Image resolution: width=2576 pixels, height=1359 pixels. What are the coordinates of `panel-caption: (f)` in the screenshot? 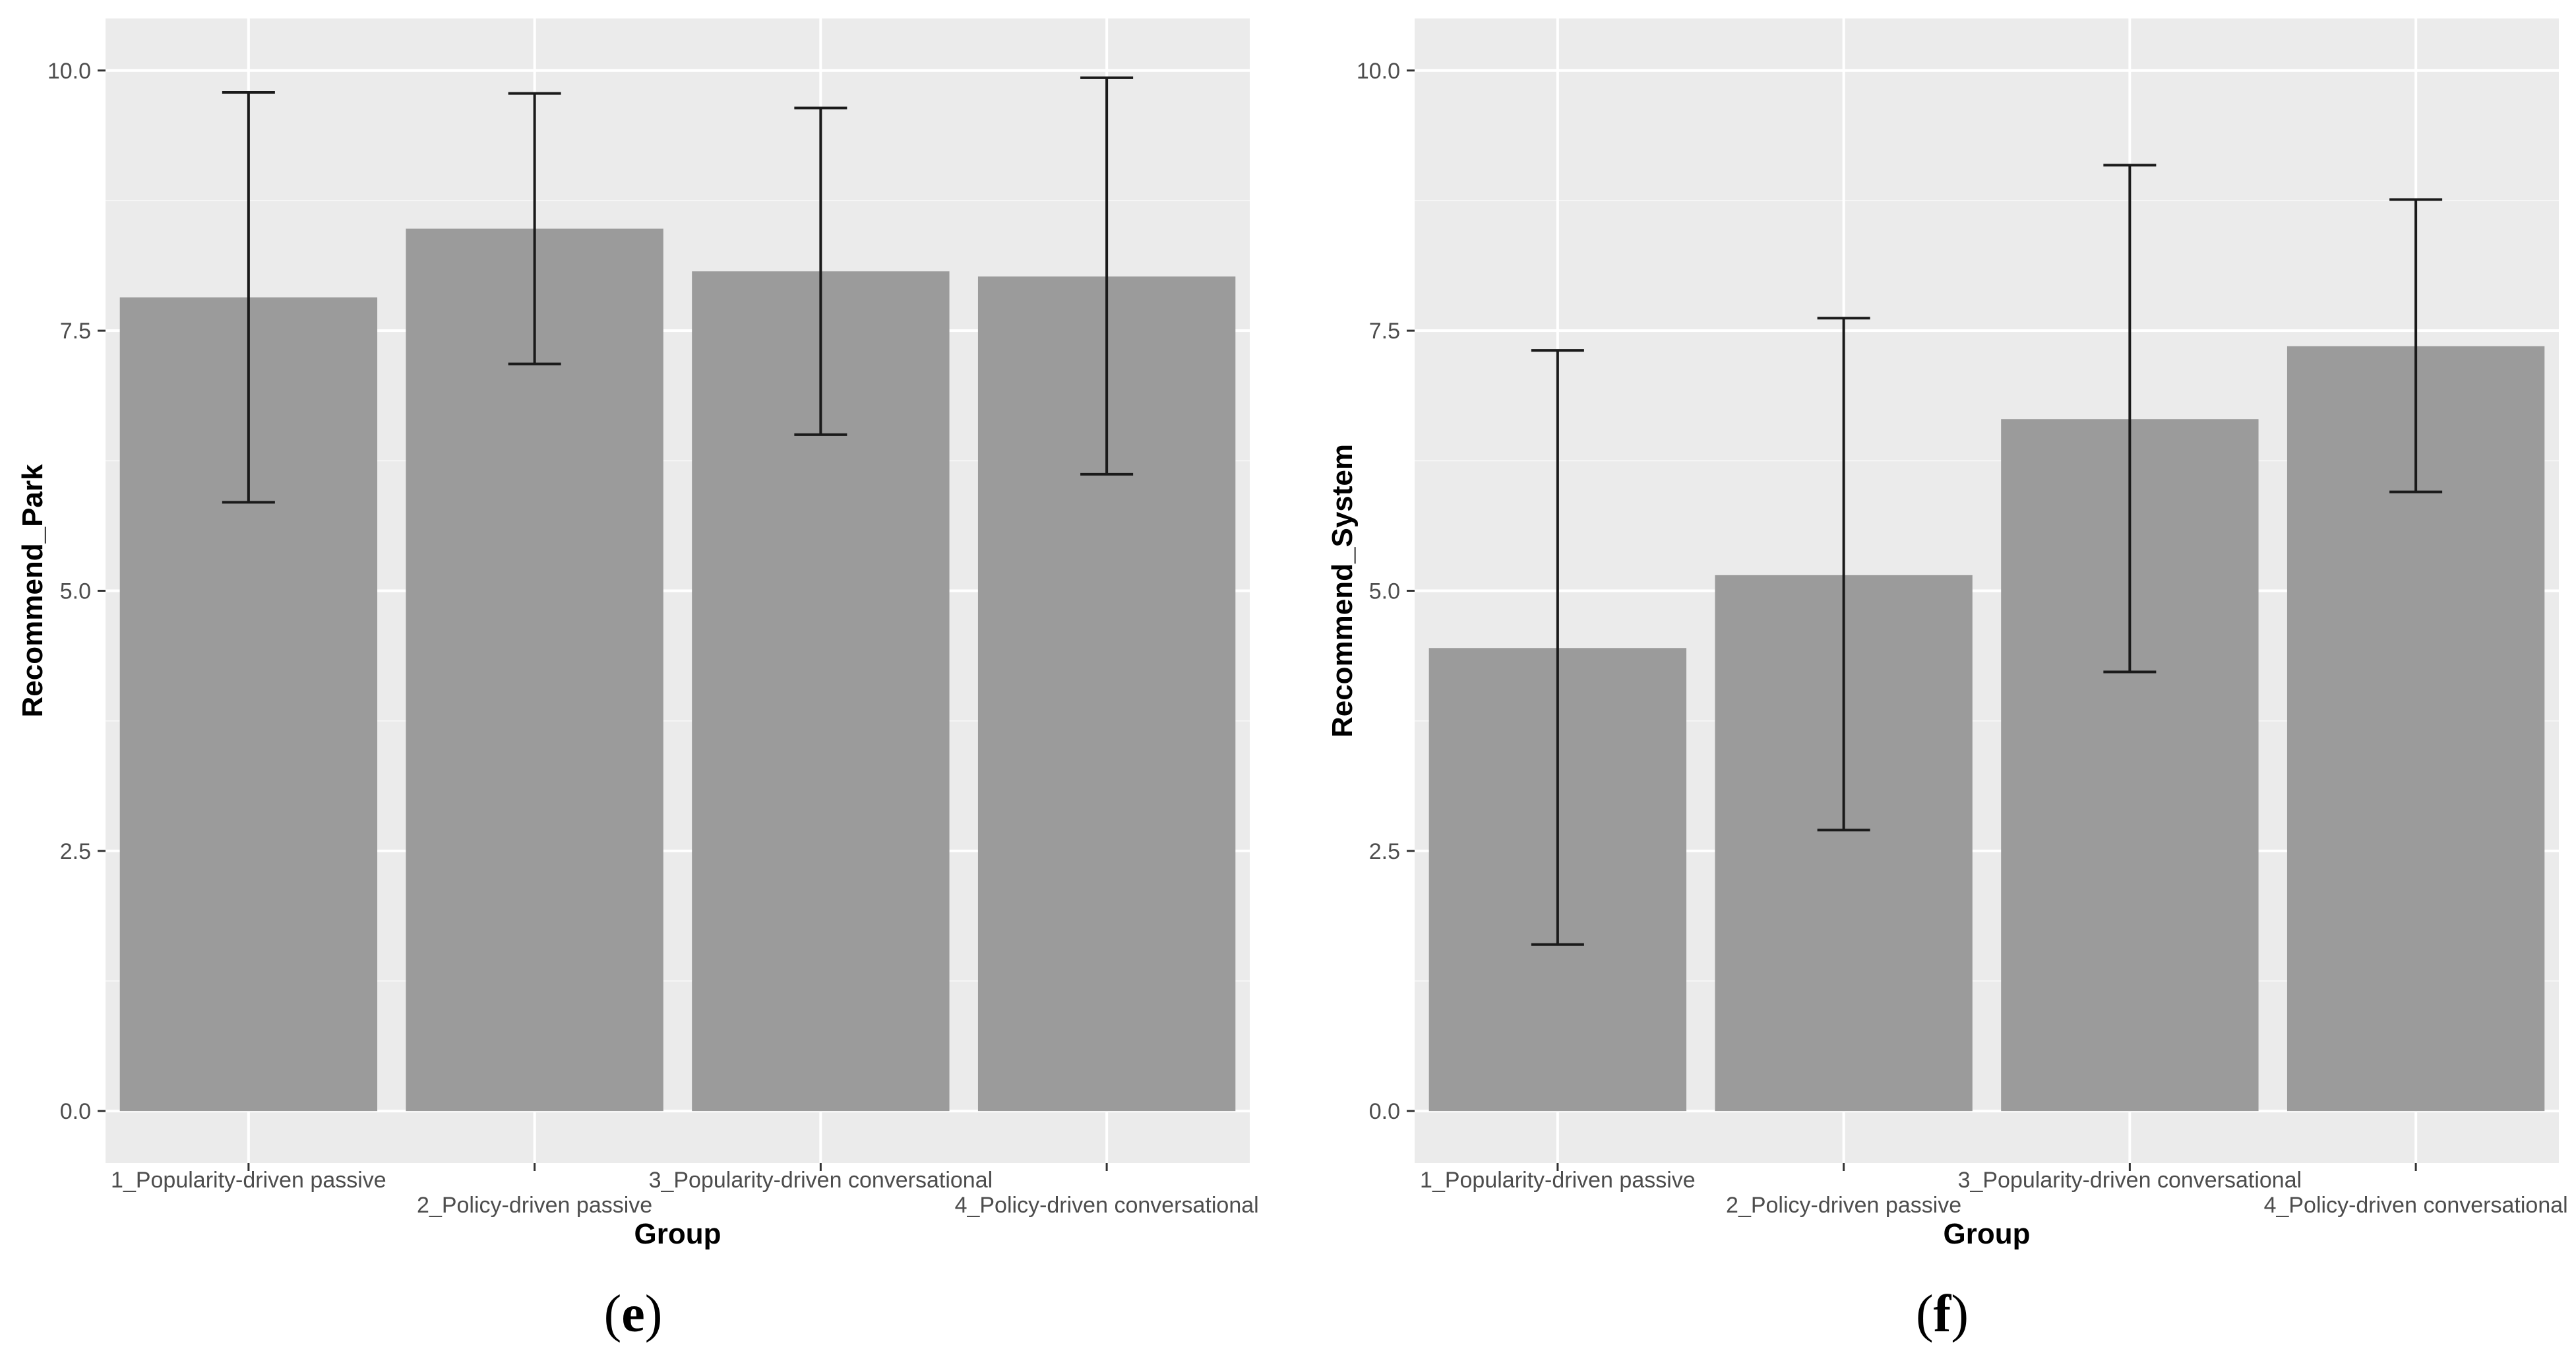 It's located at (1942, 1314).